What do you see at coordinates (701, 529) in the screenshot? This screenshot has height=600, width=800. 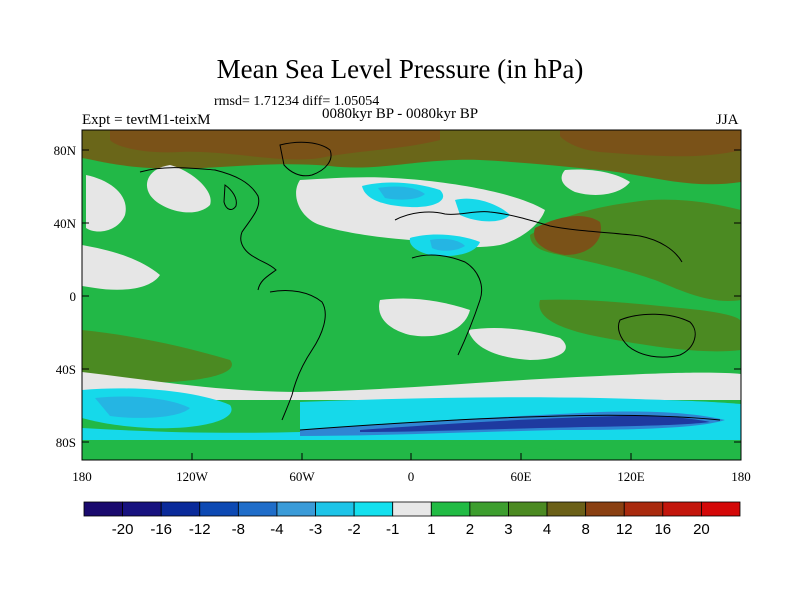 I see `colorbar-label: 20` at bounding box center [701, 529].